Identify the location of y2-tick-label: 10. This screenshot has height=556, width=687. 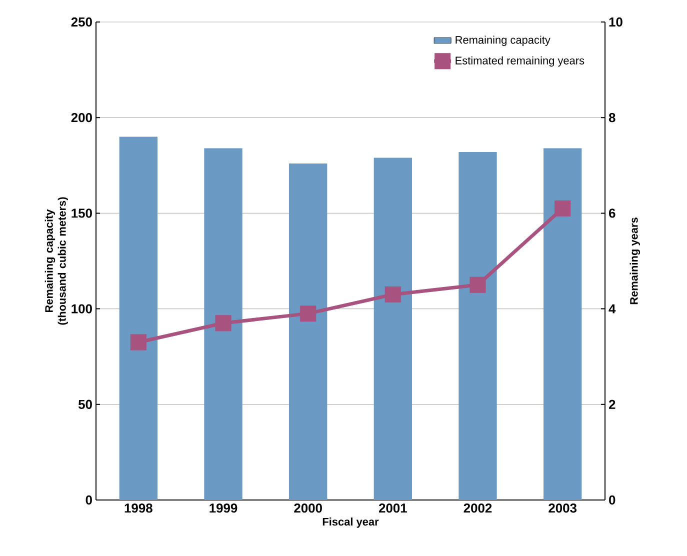
(615, 22).